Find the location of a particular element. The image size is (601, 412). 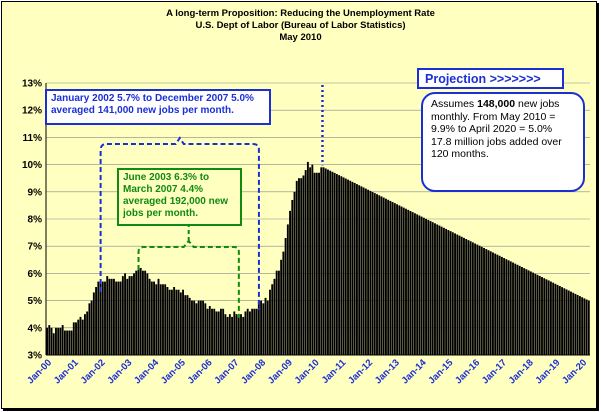

x-tick-label: Jan-12 is located at coordinates (360, 371).